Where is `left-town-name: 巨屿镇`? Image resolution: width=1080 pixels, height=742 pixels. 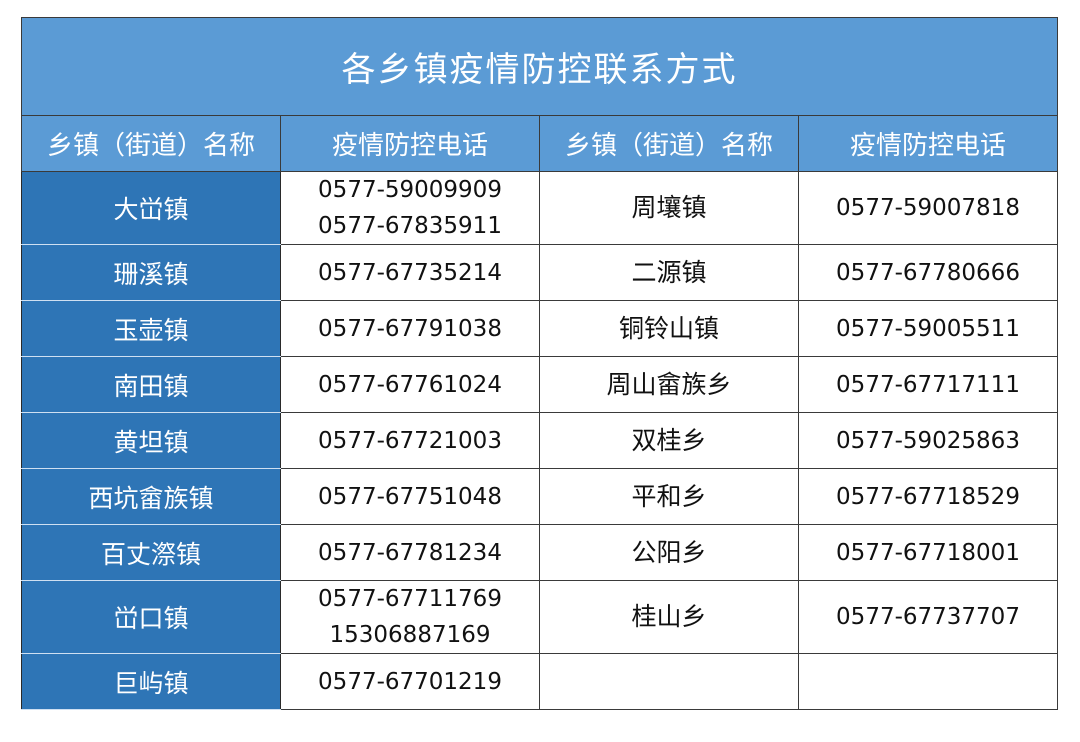
left-town-name: 巨屿镇 is located at coordinates (151, 681).